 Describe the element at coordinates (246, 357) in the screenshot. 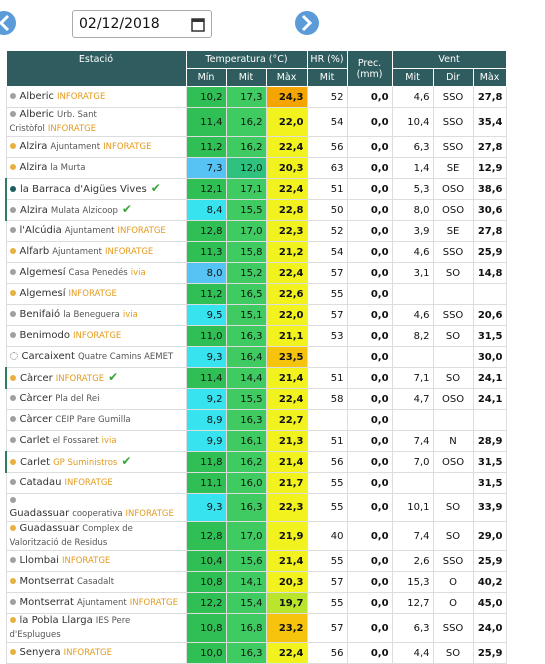

I see `temp-mit: 16,4` at that location.